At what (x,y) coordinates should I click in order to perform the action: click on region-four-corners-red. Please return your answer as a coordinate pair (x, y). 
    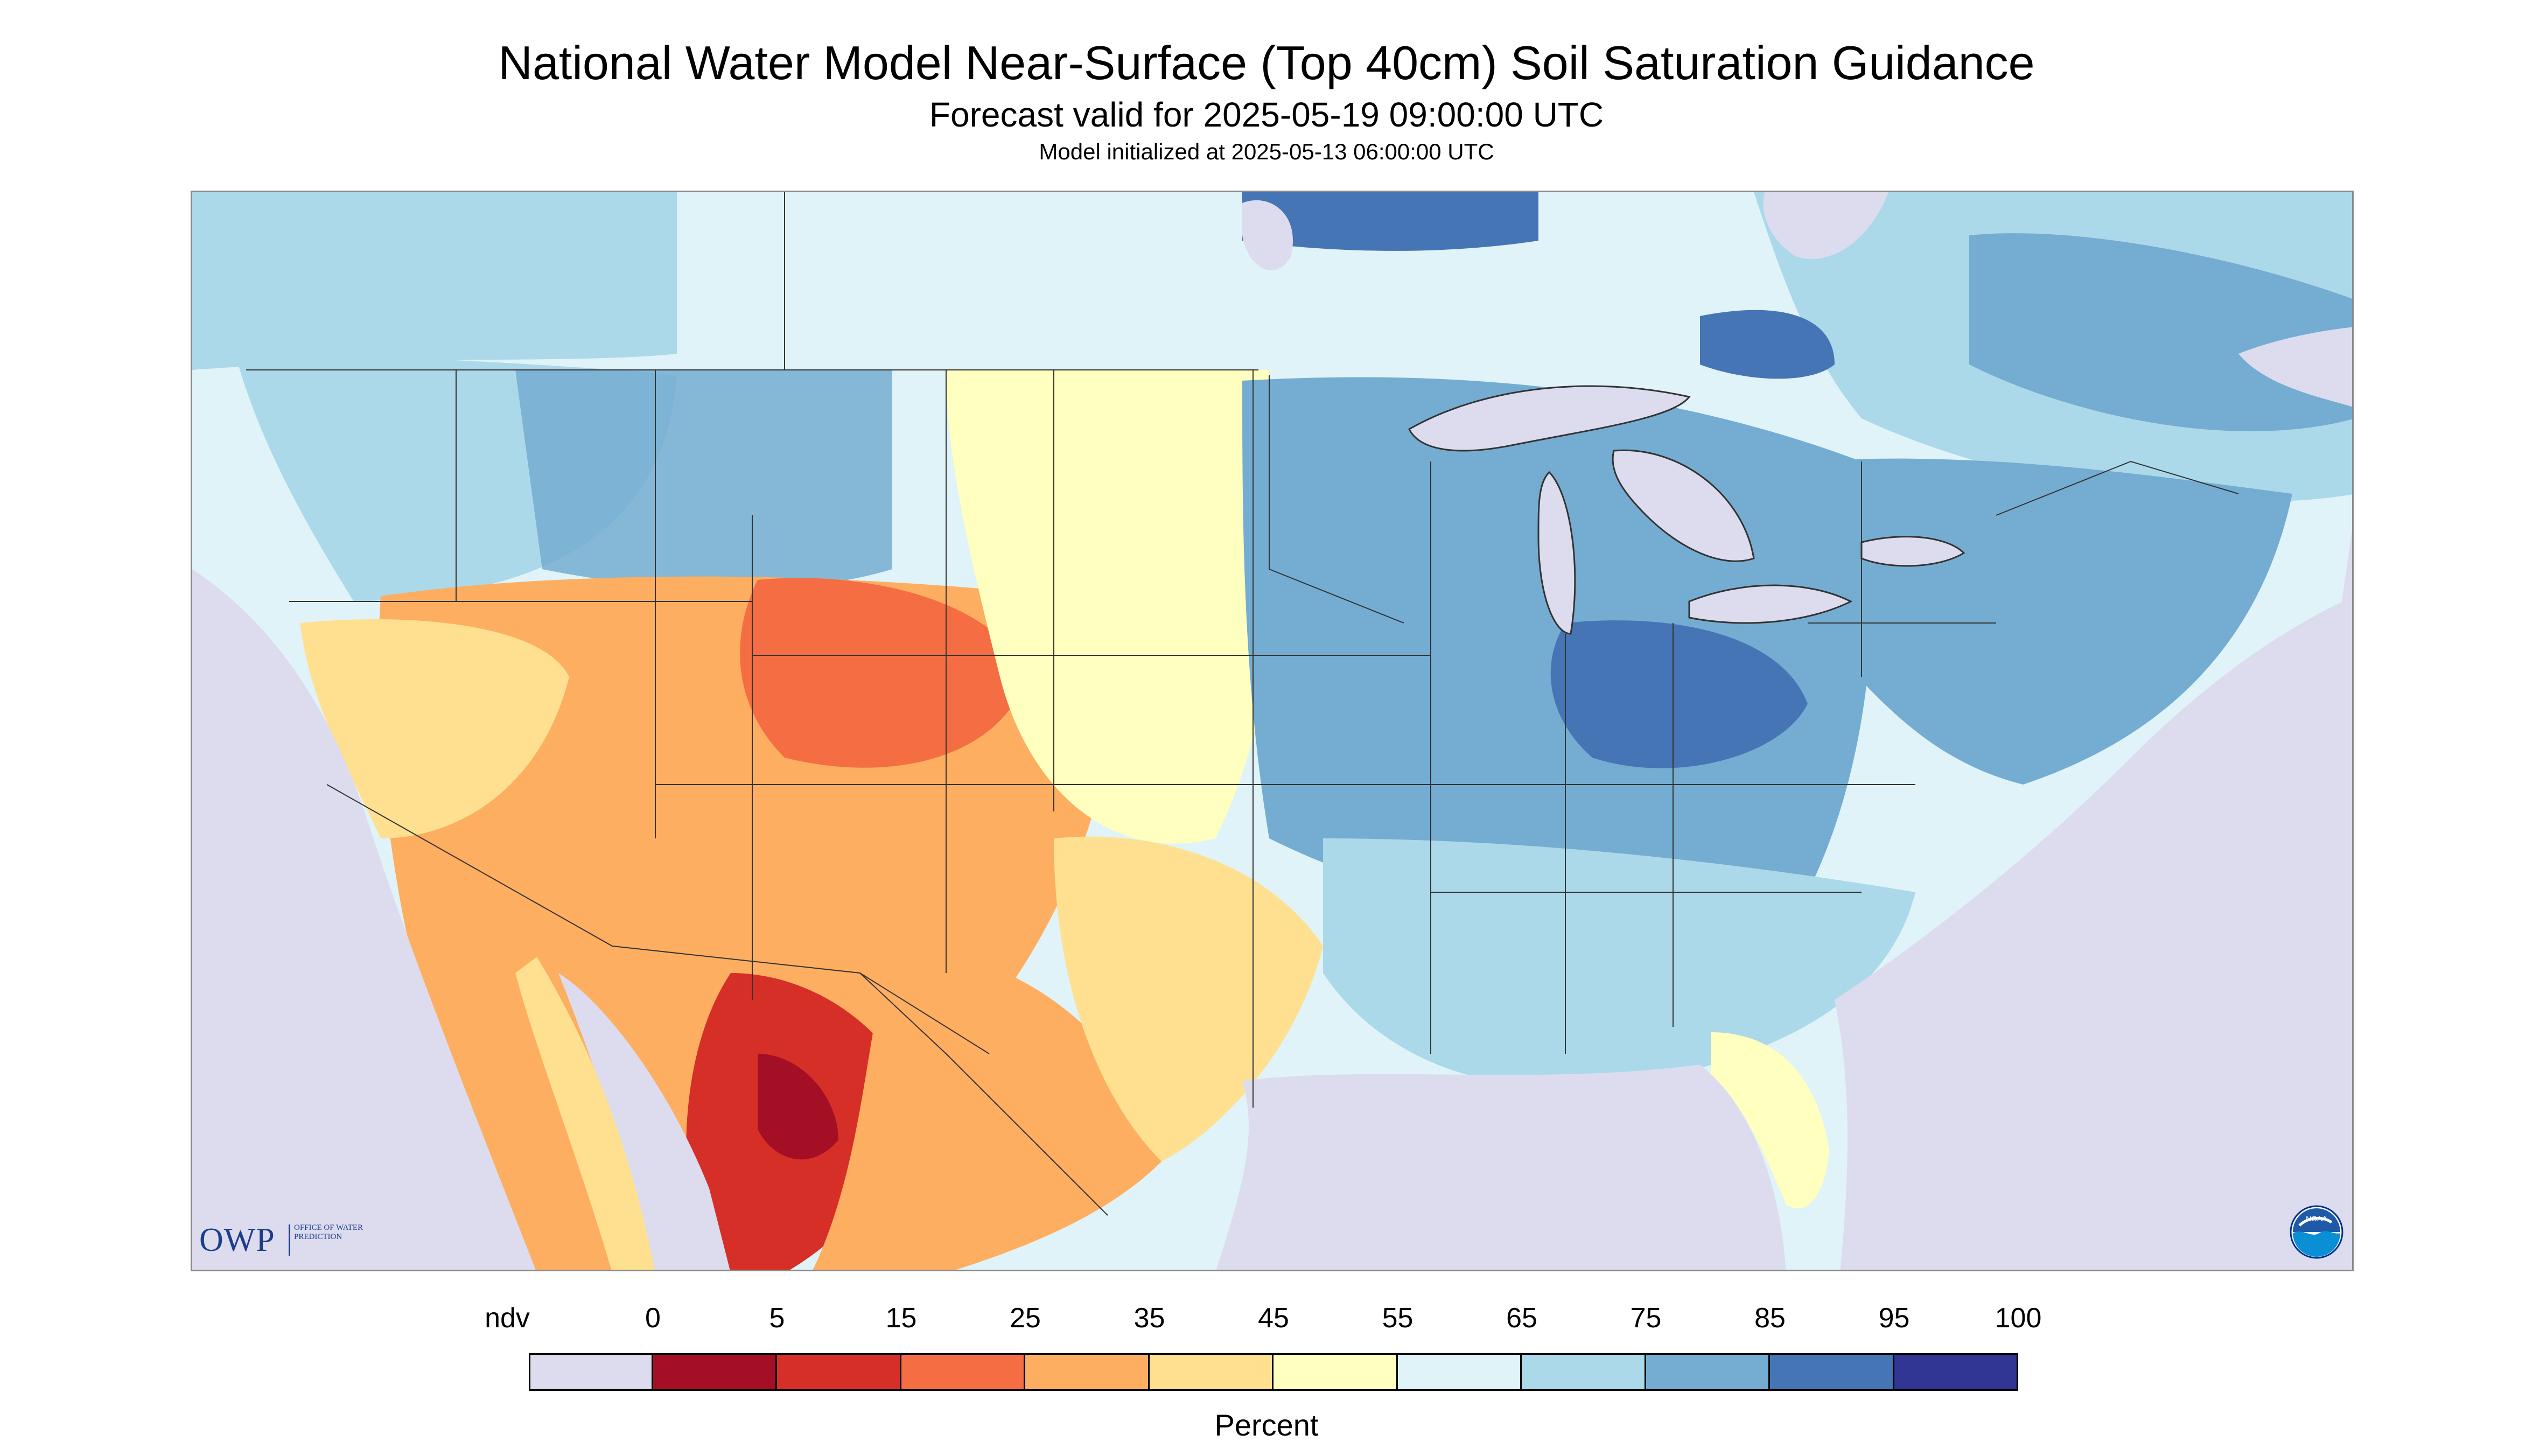
    Looking at the image, I should click on (884, 673).